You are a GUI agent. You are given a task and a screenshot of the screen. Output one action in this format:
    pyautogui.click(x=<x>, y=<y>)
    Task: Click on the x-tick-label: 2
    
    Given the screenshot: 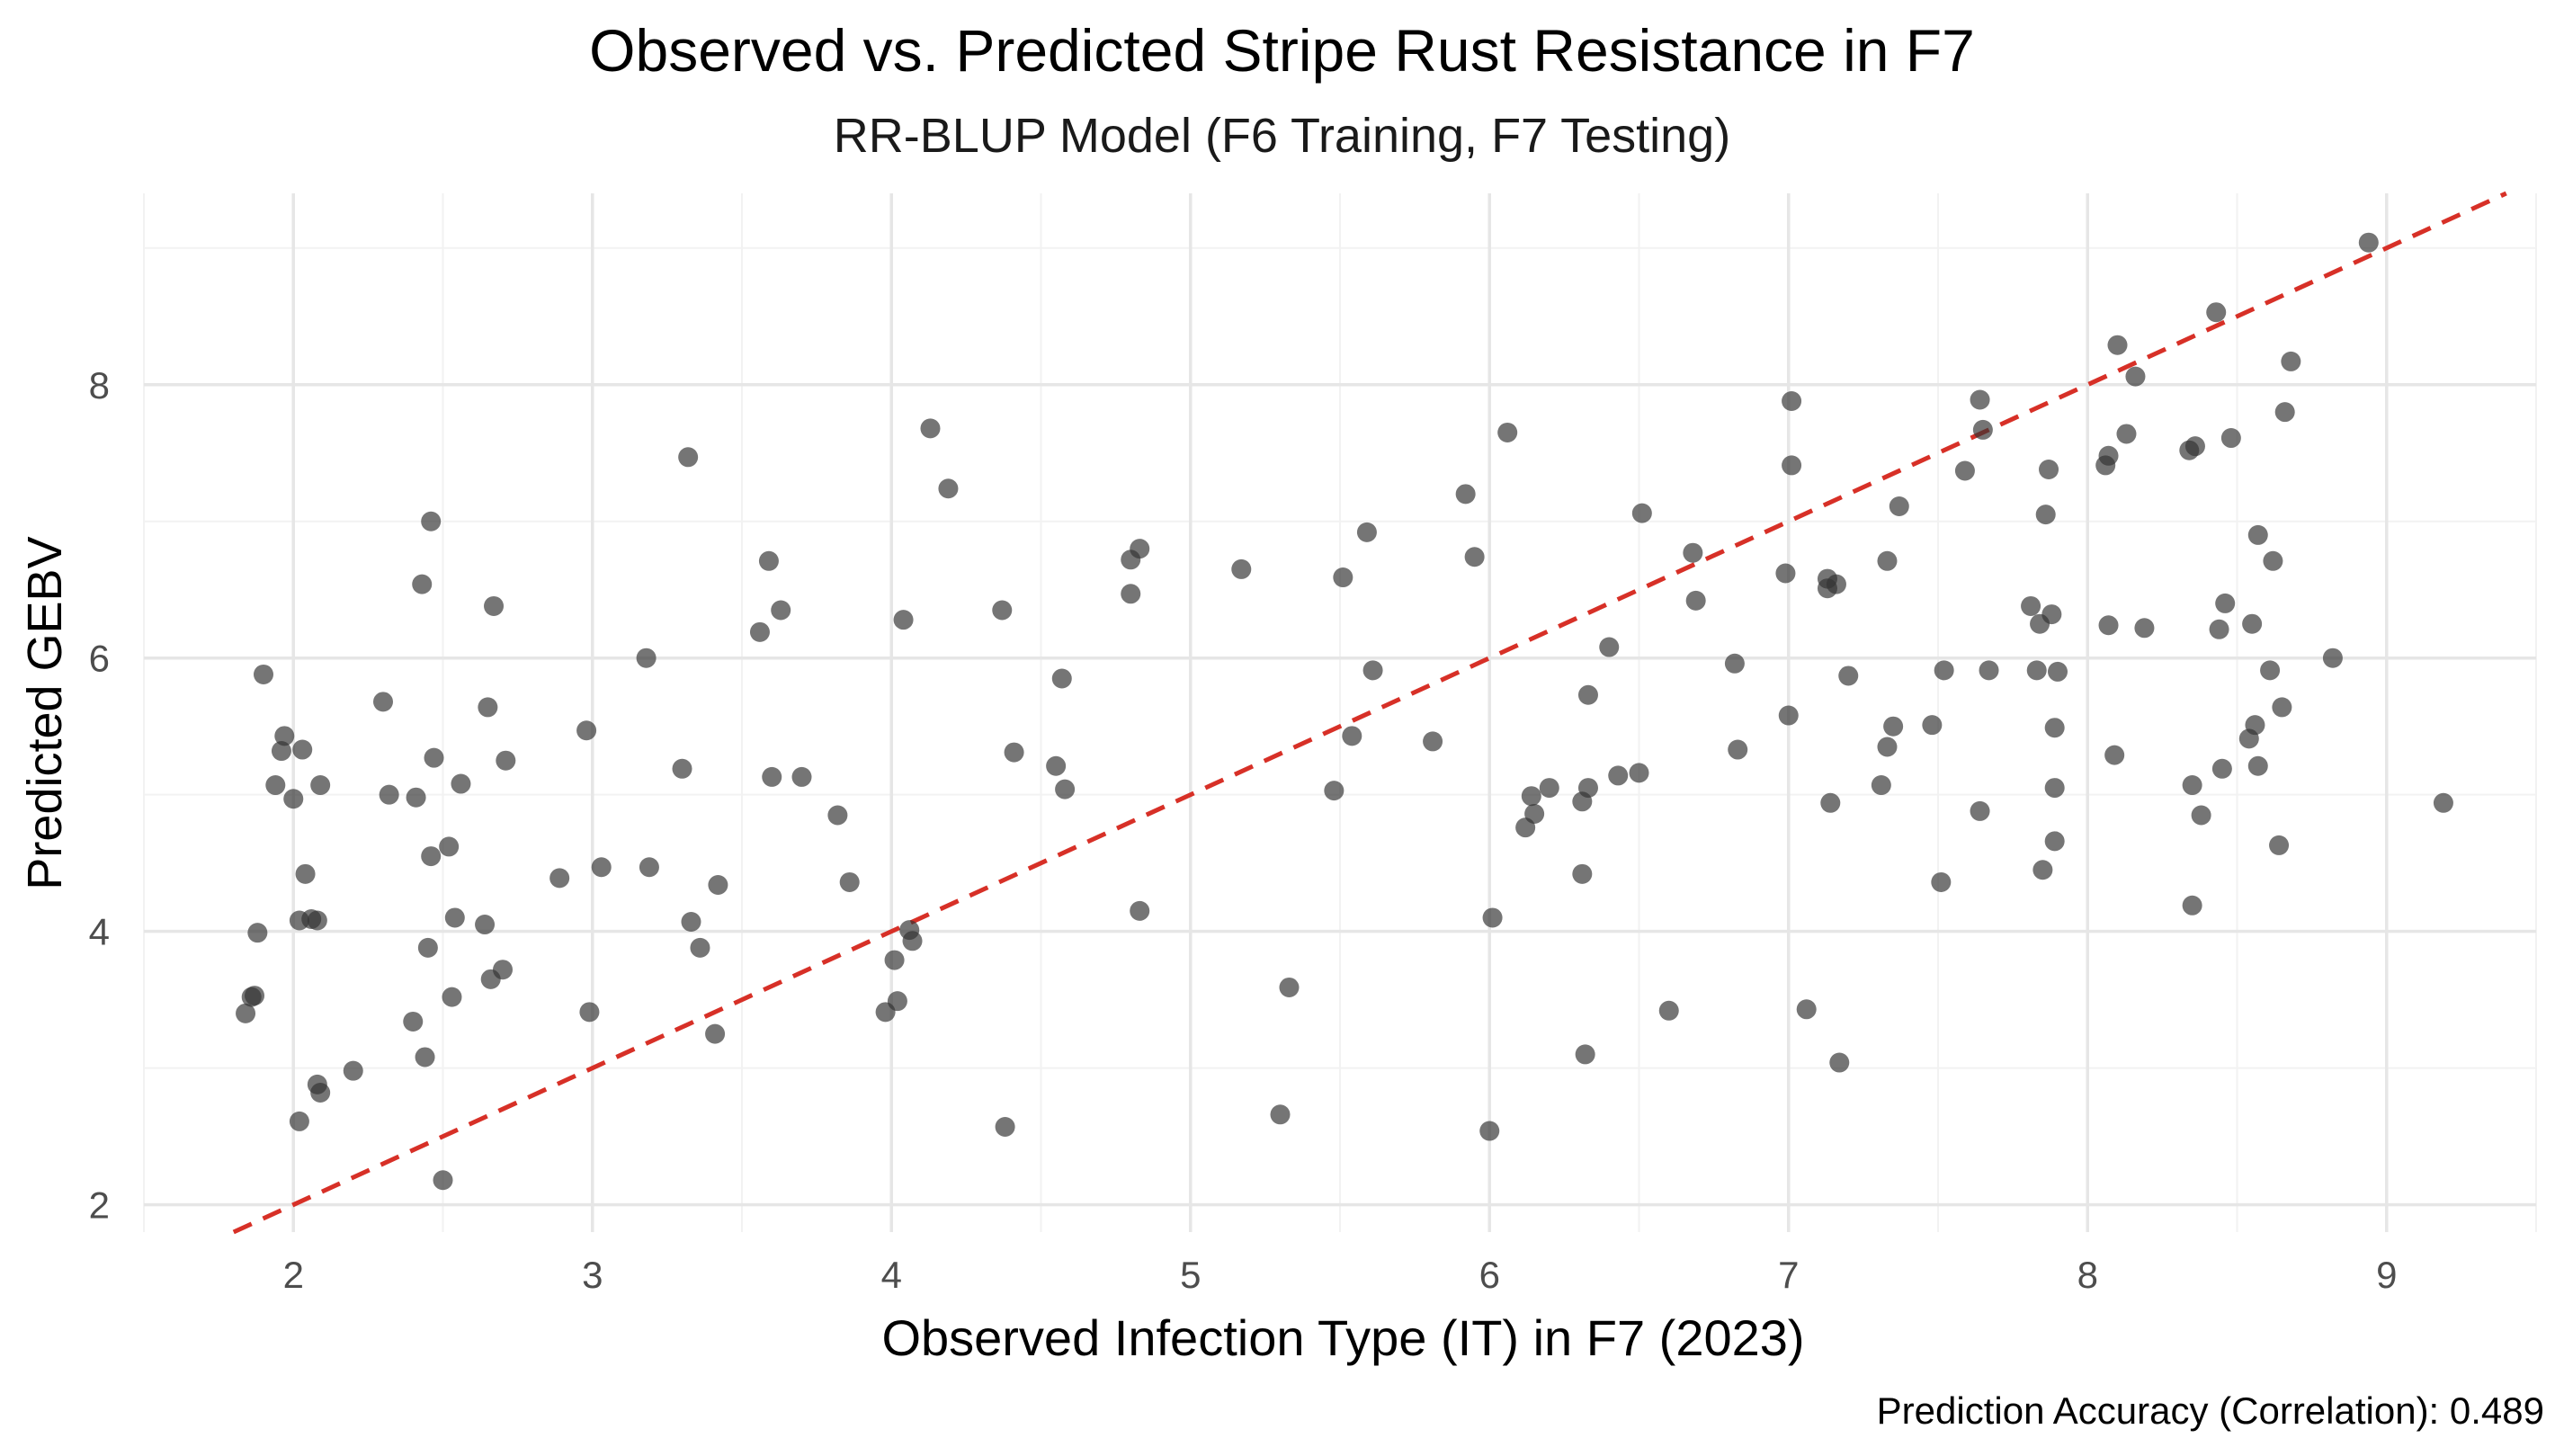 What is the action you would take?
    pyautogui.click(x=293, y=1275)
    